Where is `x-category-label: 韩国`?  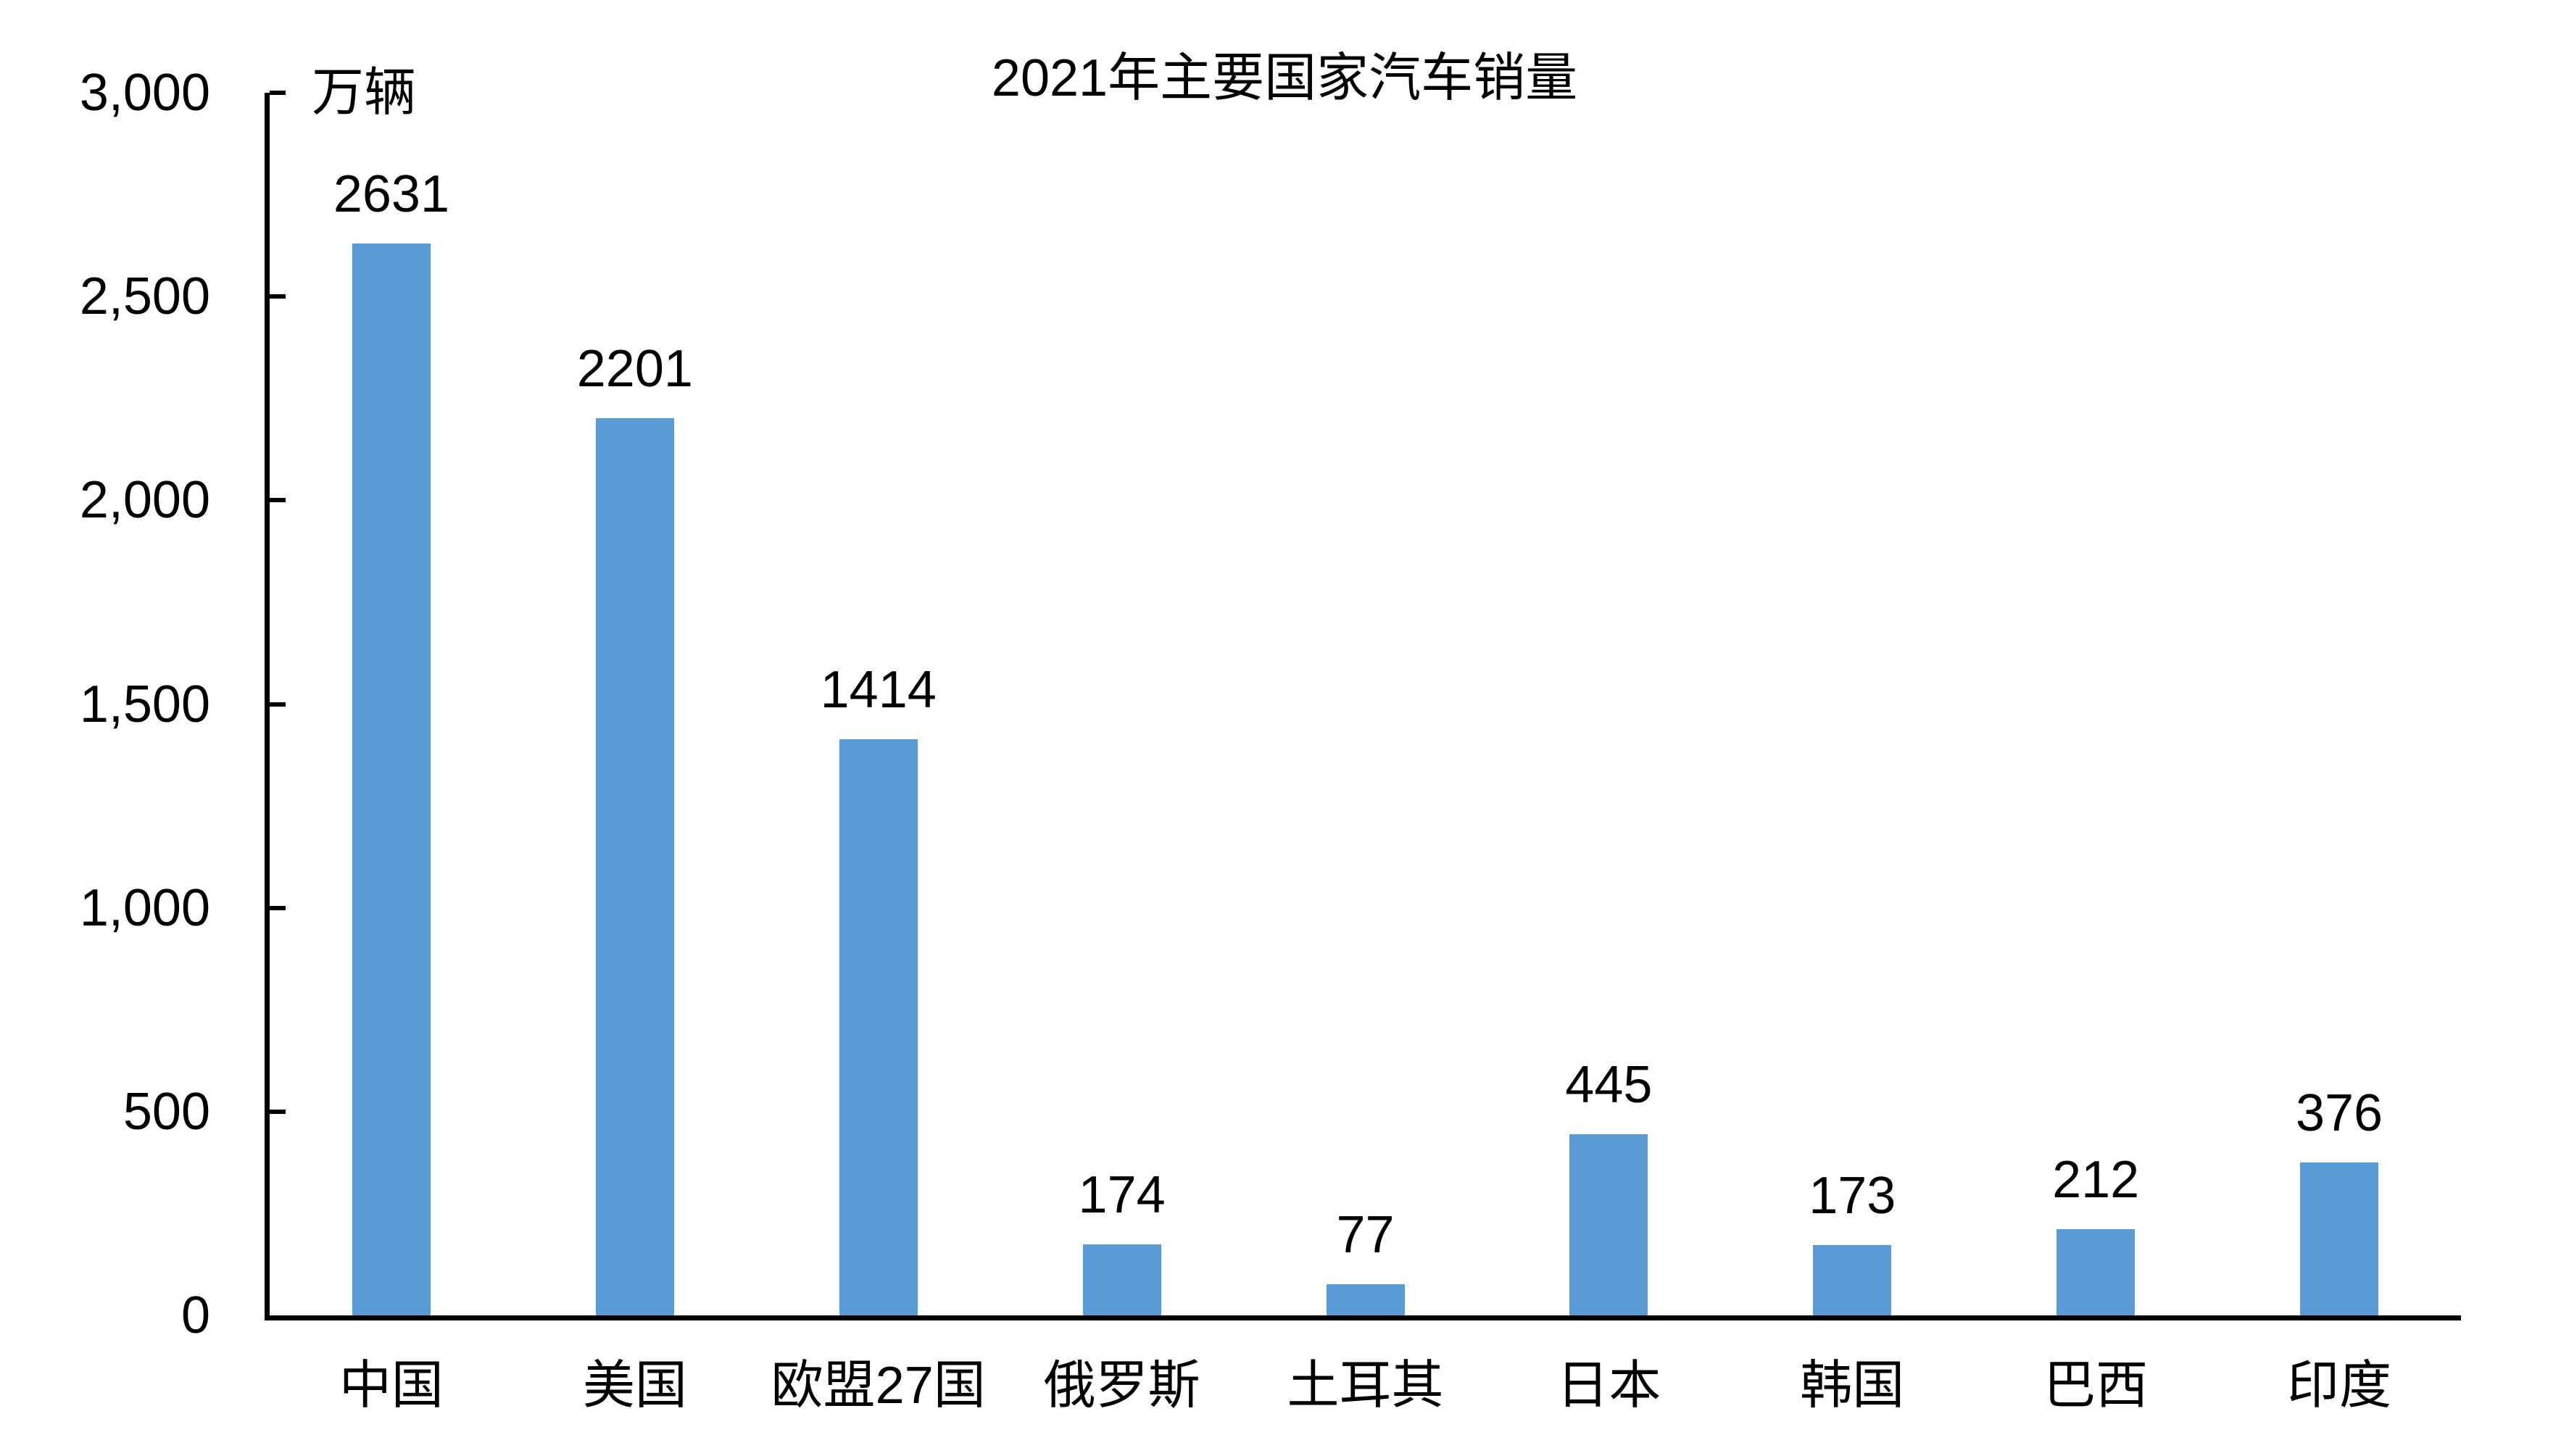
x-category-label: 韩国 is located at coordinates (1852, 1386).